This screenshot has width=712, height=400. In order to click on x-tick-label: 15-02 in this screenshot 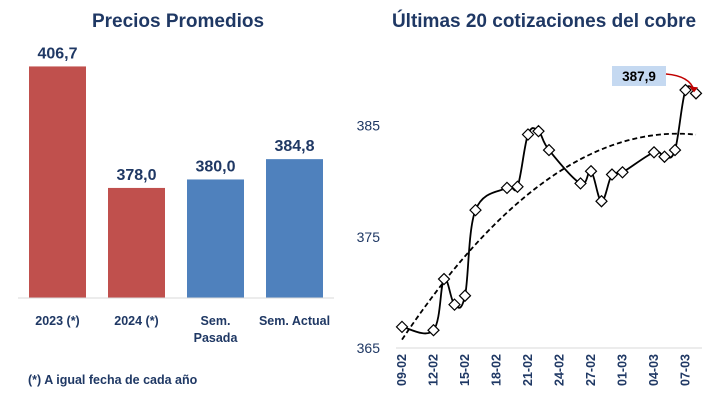, I will do `click(465, 370)`.